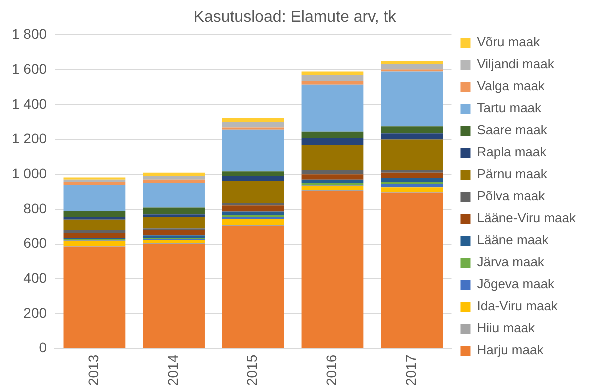 The width and height of the screenshot is (600, 392). I want to click on legend-label: Pärnu maak, so click(512, 174).